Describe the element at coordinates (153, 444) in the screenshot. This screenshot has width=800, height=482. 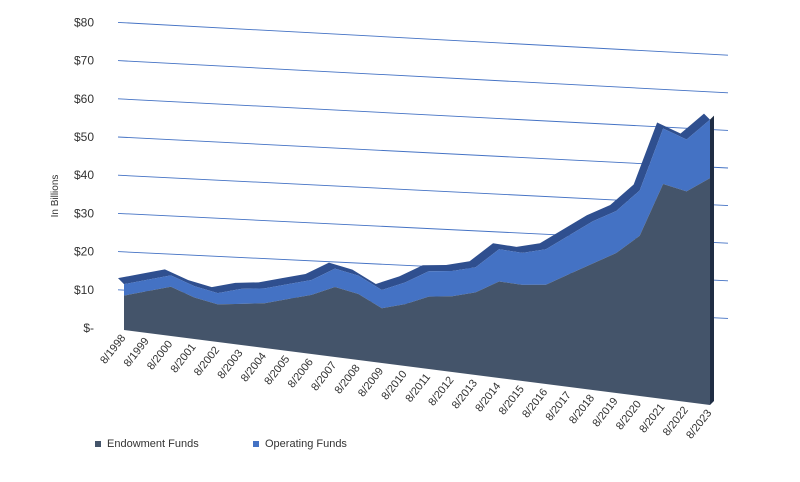
I see `legend-label-endowment: Endowment Funds` at that location.